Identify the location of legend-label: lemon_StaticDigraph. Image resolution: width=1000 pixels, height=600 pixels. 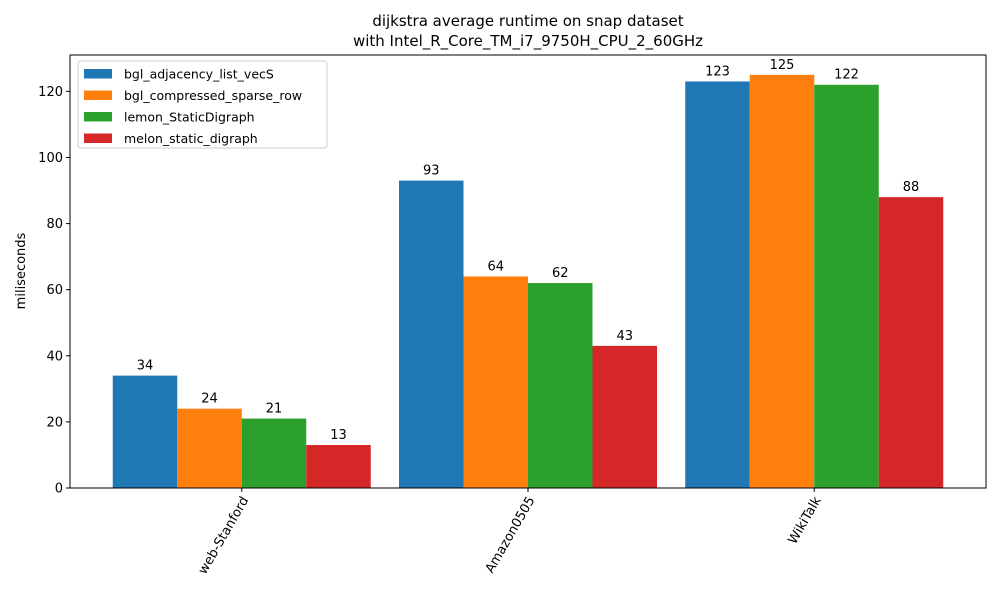
(189, 117).